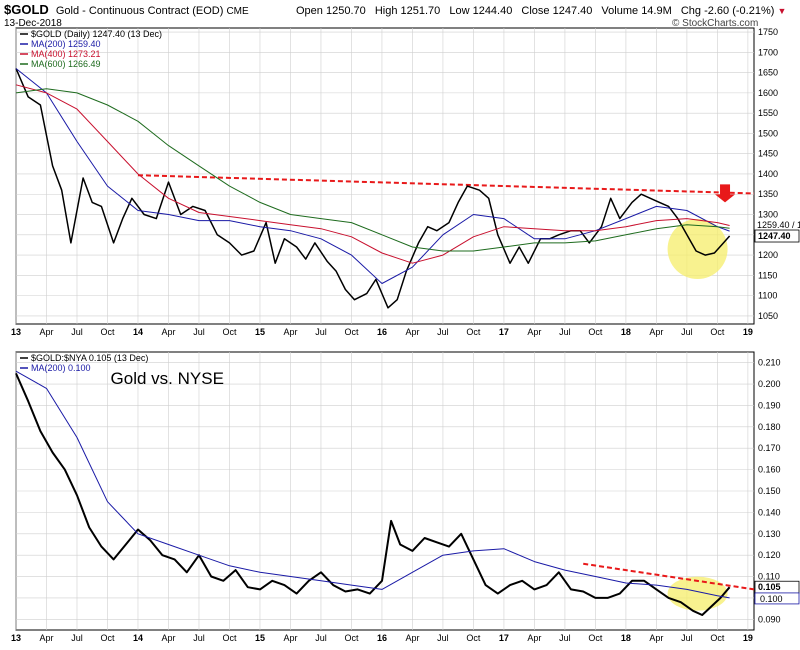 This screenshot has height=650, width=800. What do you see at coordinates (309, 11) in the screenshot?
I see `open-label: Open` at bounding box center [309, 11].